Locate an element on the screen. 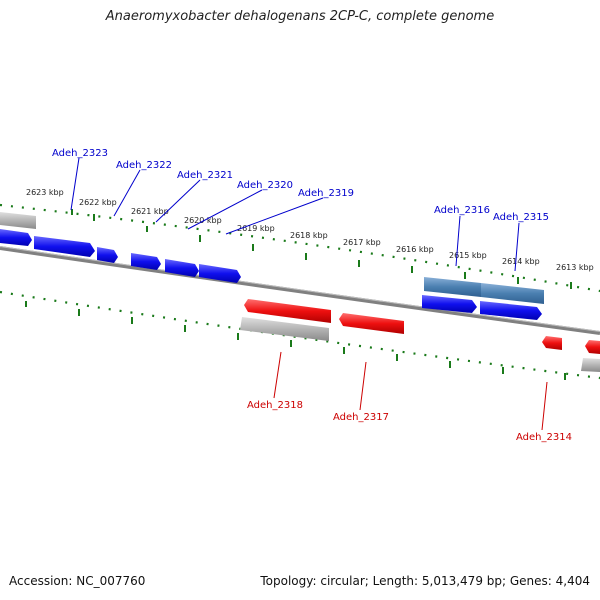  gene-label: Adeh_2314 is located at coordinates (544, 437).